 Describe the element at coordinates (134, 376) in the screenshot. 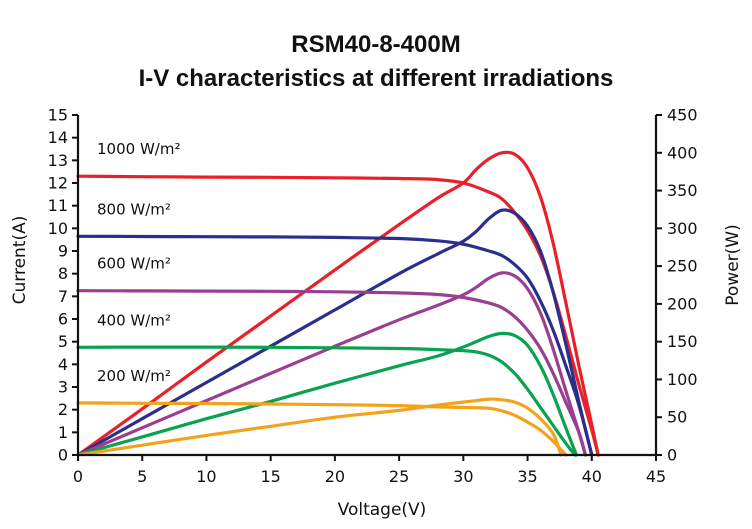

I see `series-label-4: 200 W/m²` at that location.